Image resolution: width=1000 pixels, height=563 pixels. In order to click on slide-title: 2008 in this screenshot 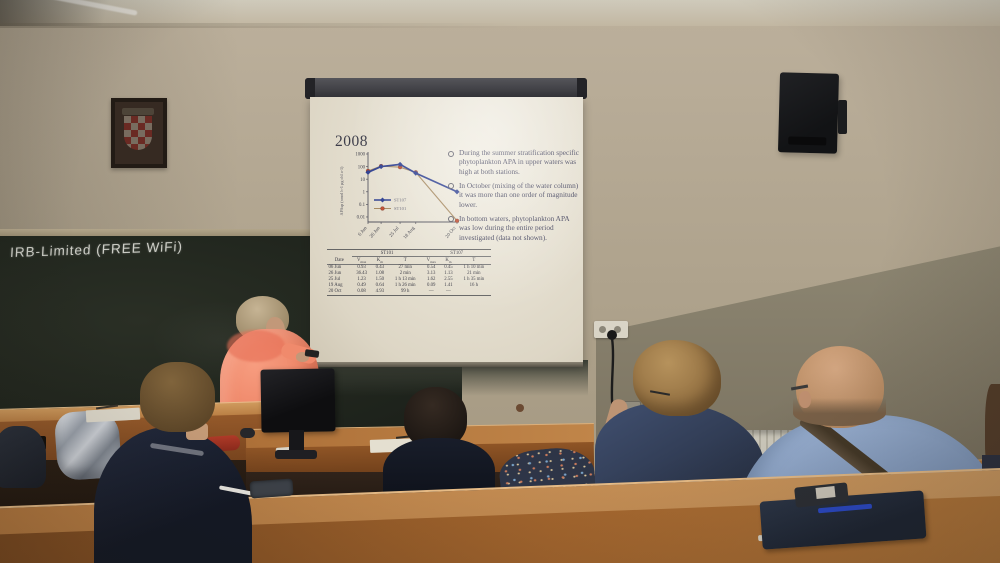, I will do `click(351, 141)`.